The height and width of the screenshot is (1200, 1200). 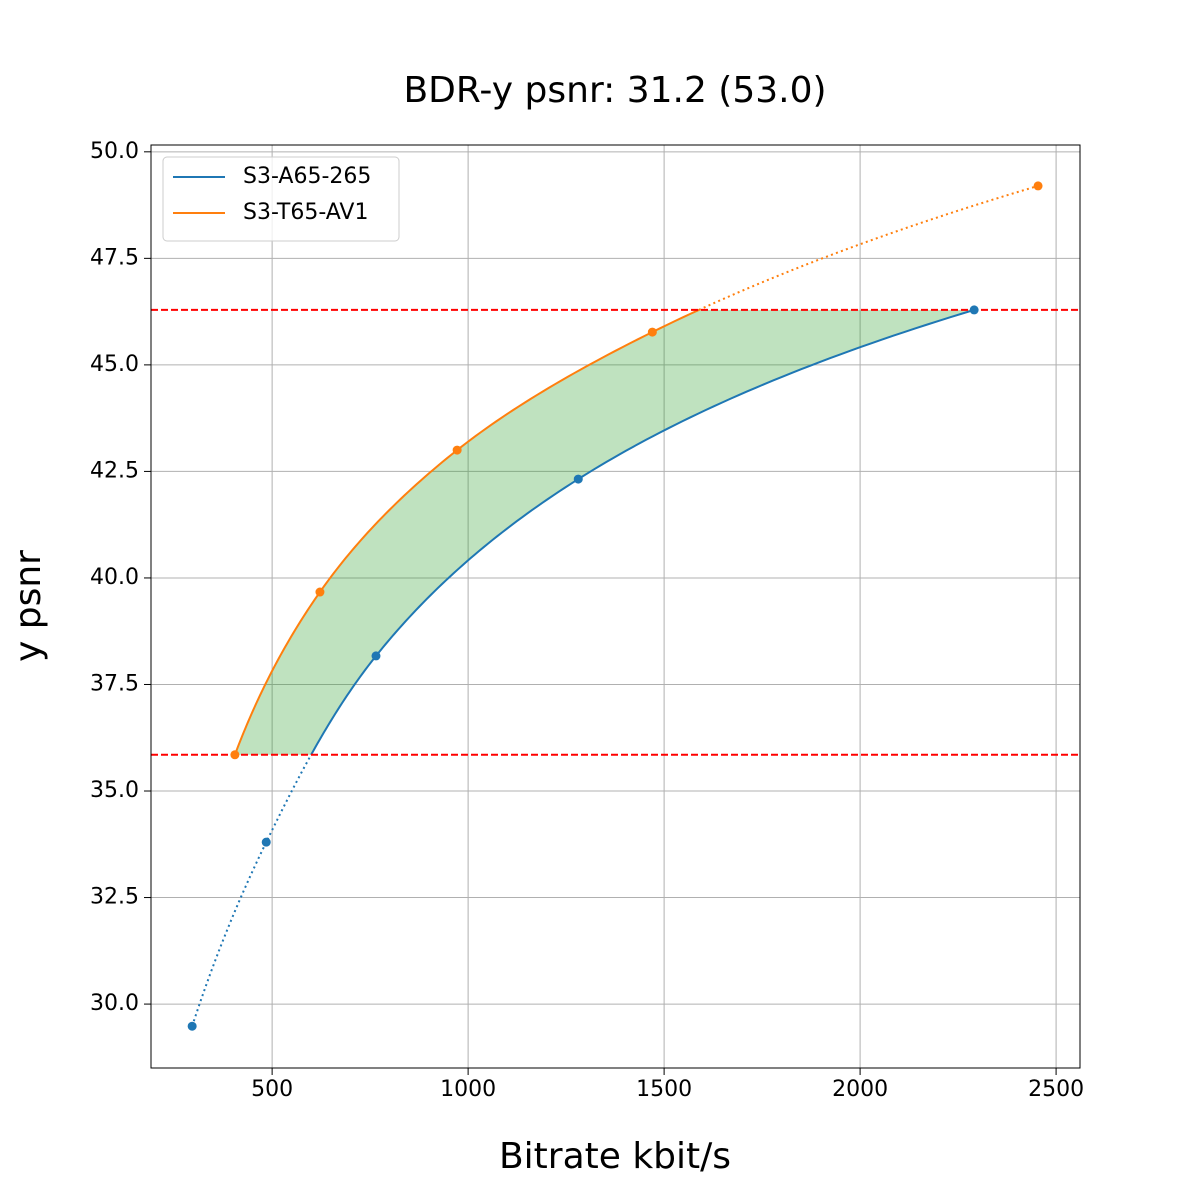 I want to click on y-tick-label: 35.0, so click(x=114, y=790).